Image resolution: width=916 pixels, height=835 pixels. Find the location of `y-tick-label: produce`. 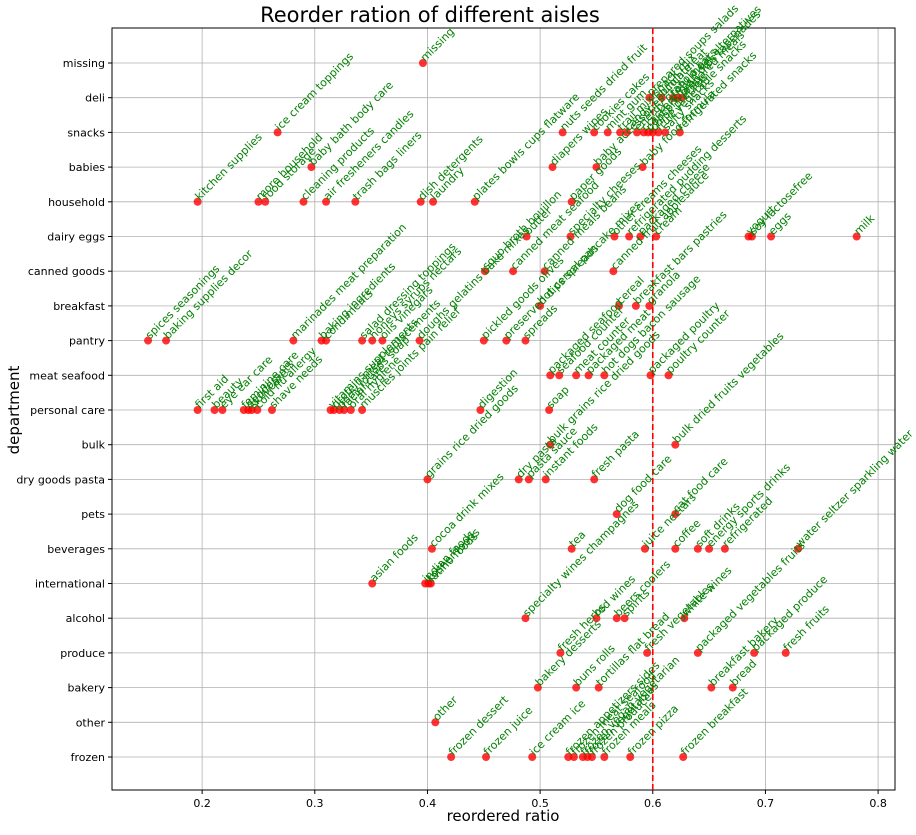

y-tick-label: produce is located at coordinates (82, 653).